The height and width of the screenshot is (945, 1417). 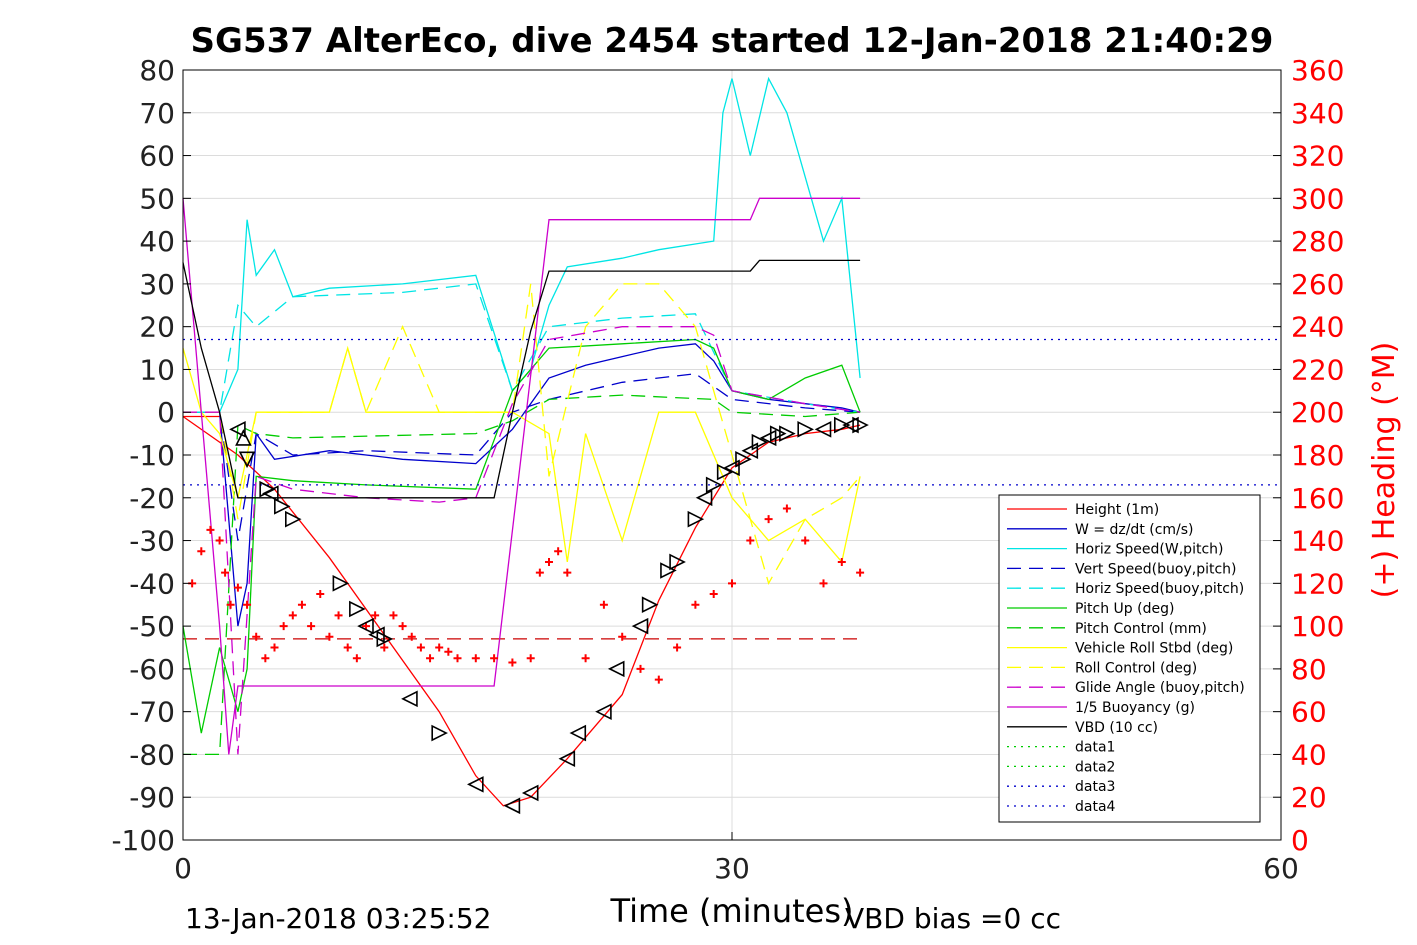 I want to click on y-tick-label: 70, so click(x=157, y=113).